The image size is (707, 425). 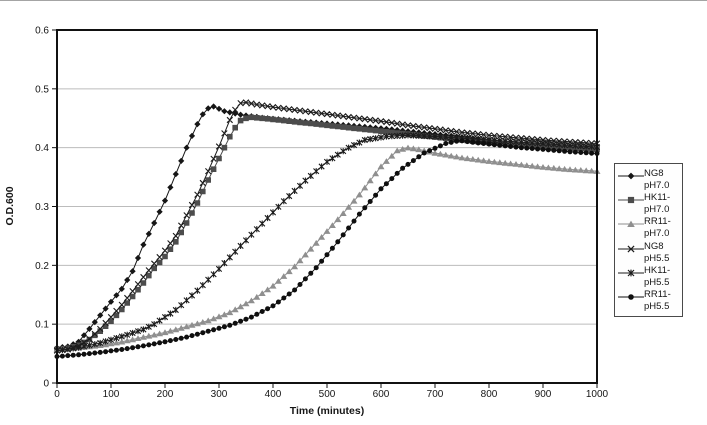 I want to click on x-tick-label: 900, so click(x=543, y=394).